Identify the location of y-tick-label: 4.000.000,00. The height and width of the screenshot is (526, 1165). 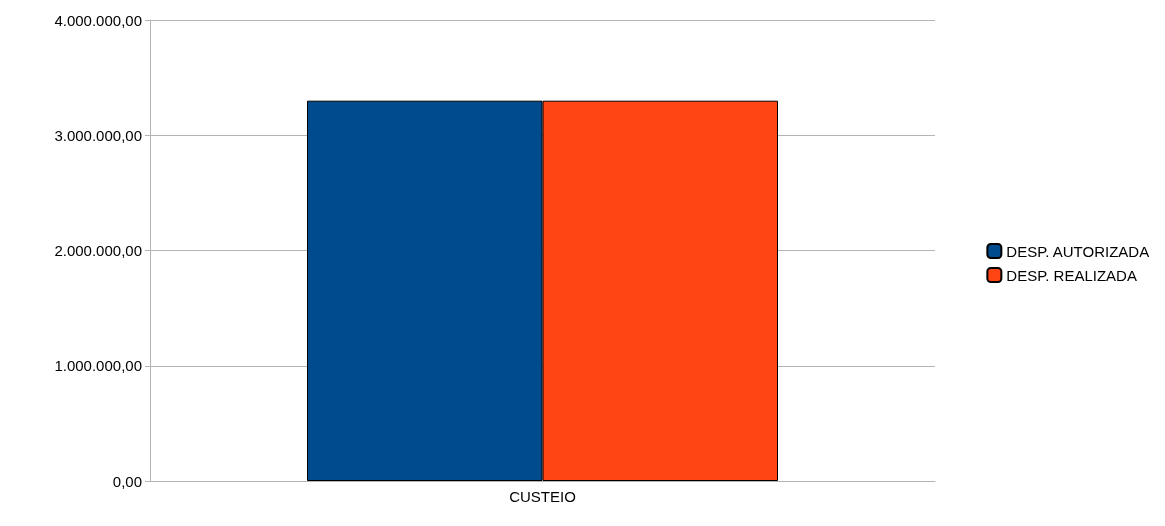
(98, 20).